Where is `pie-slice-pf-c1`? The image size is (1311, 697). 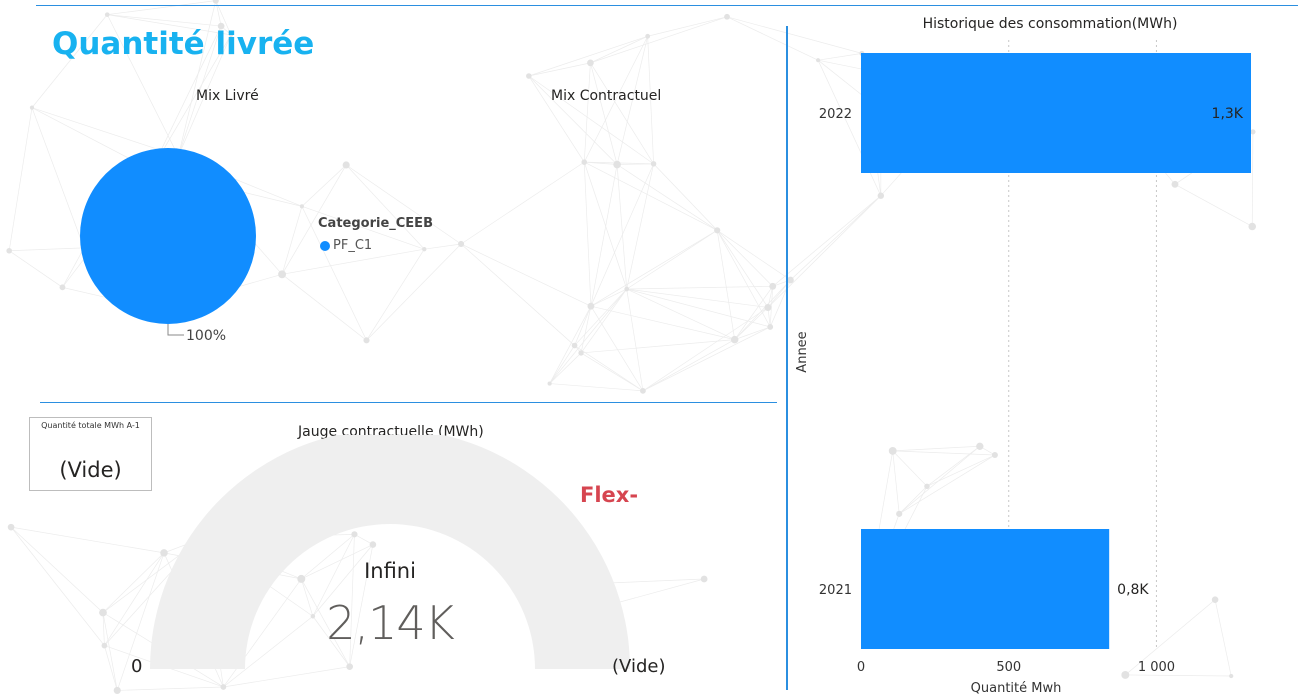
pie-slice-pf-c1 is located at coordinates (168, 236).